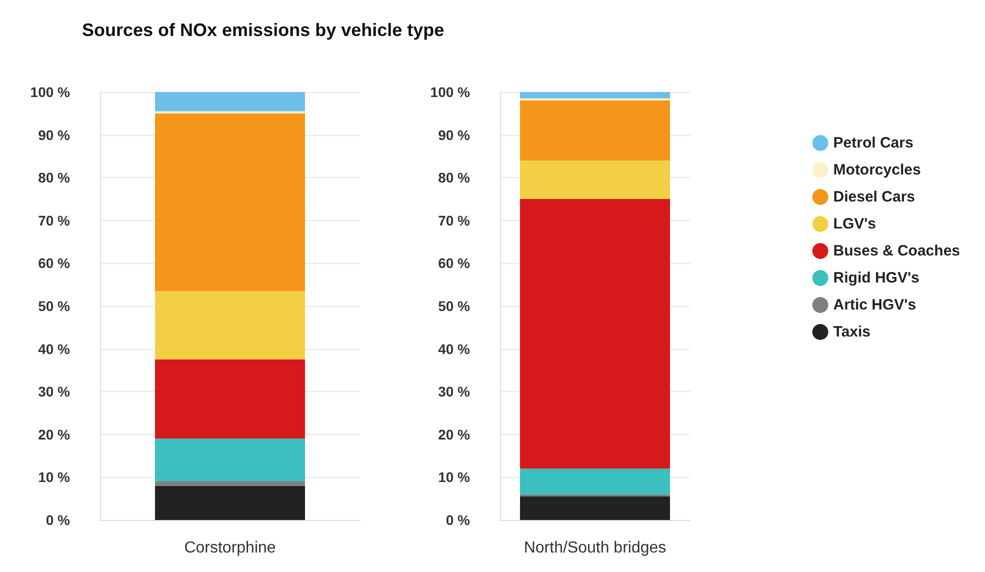  Describe the element at coordinates (852, 332) in the screenshot. I see `legend-label: Taxis` at that location.